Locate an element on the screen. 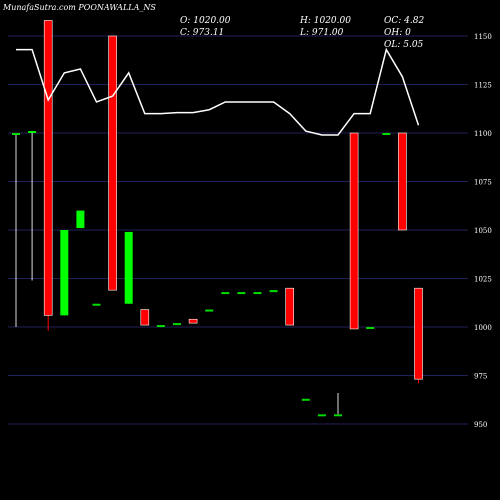  ohlc-high: H: 1020.00 is located at coordinates (325, 21).